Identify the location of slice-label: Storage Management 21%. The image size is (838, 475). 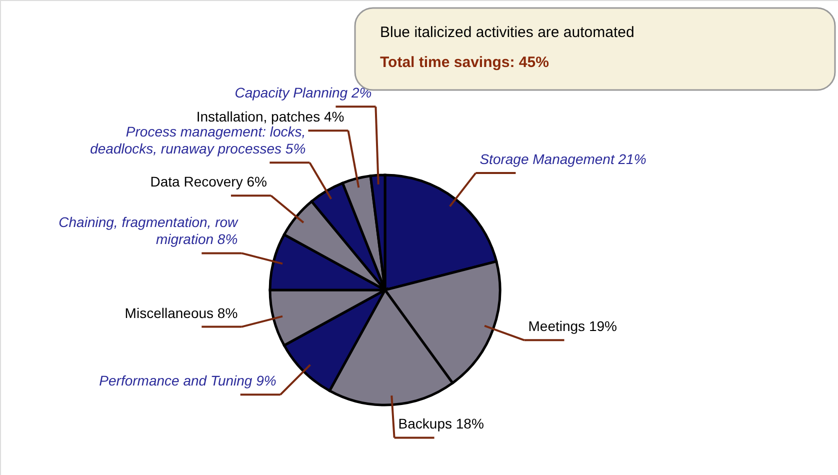
(563, 159).